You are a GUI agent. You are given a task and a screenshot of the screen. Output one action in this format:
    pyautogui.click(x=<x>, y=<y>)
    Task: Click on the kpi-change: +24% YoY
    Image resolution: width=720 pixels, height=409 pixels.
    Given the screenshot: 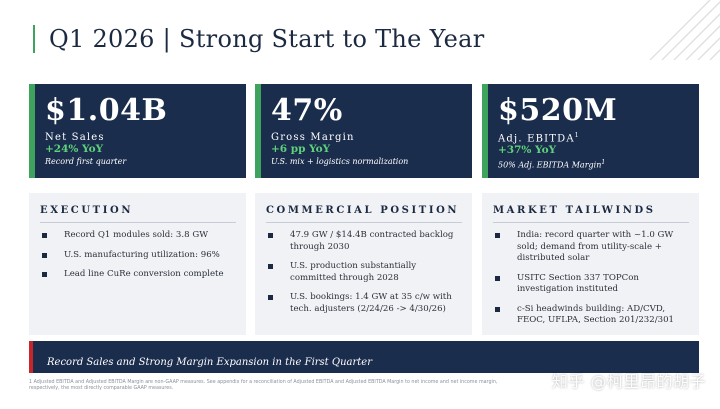 What is the action you would take?
    pyautogui.click(x=74, y=149)
    